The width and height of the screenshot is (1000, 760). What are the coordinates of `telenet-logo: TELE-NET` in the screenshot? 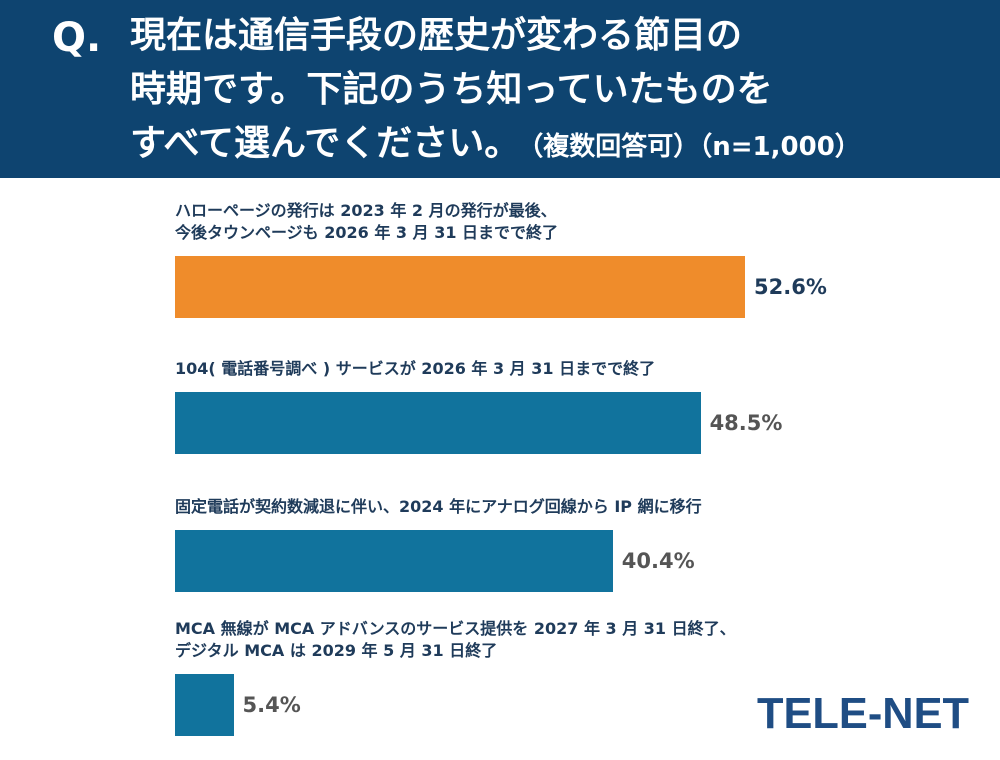 It's located at (863, 712).